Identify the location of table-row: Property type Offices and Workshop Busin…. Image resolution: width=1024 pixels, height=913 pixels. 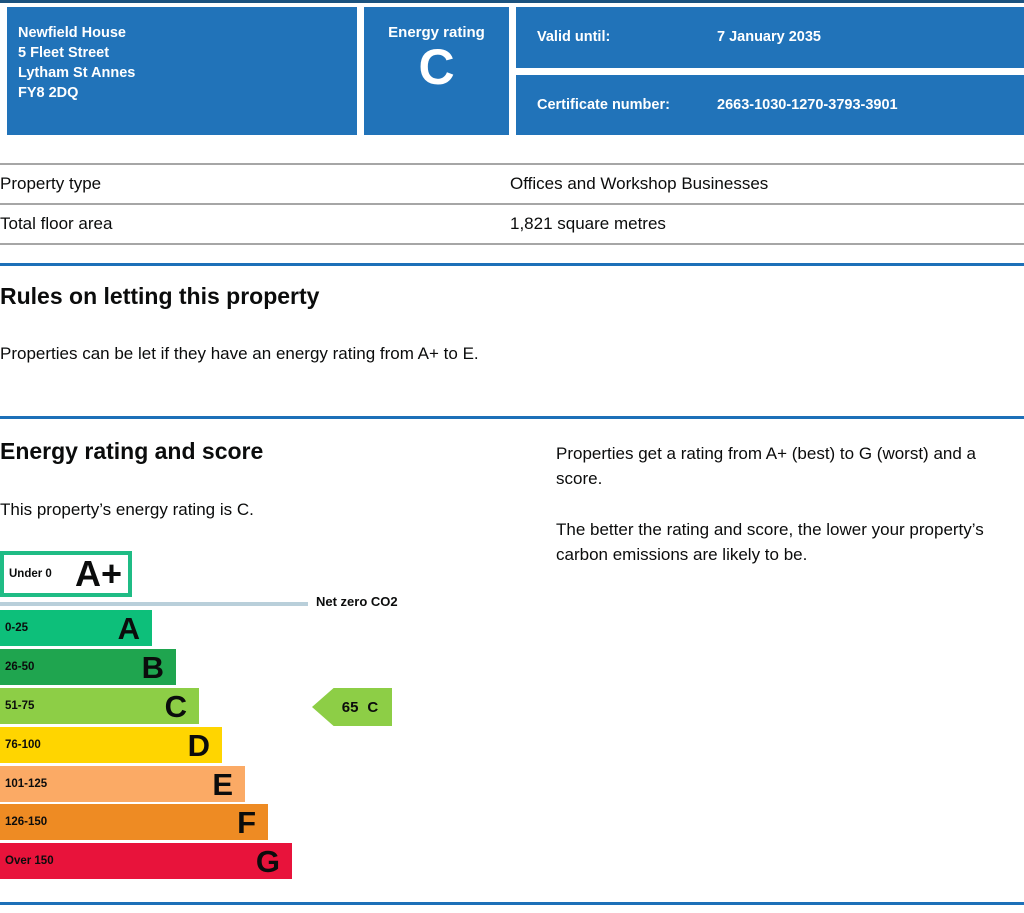
(512, 183).